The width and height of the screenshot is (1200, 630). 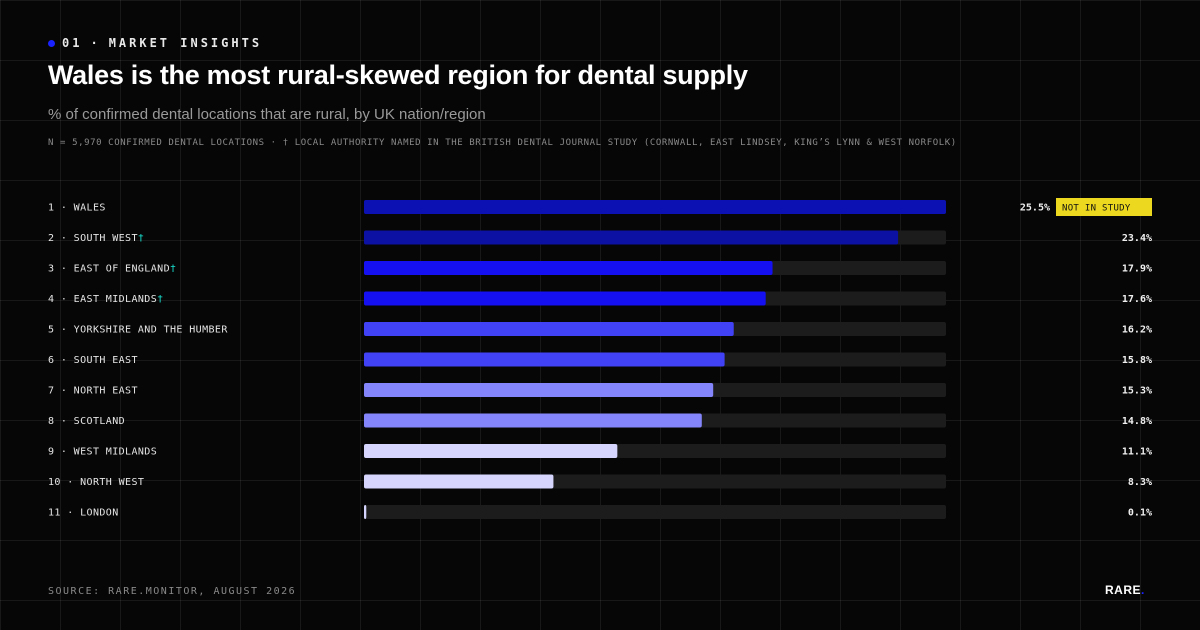 What do you see at coordinates (83, 513) in the screenshot?
I see `category-label: 11 · LONDON` at bounding box center [83, 513].